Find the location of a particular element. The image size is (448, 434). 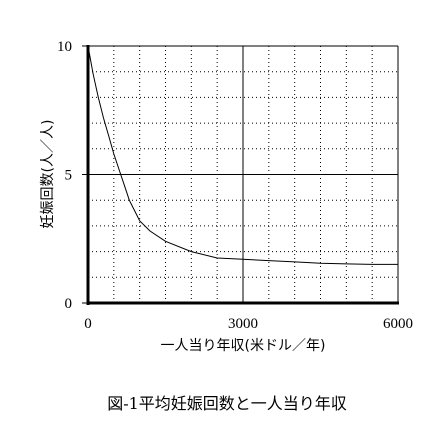

y-axis-label: 妊娠回数(人／人) is located at coordinates (48, 174).